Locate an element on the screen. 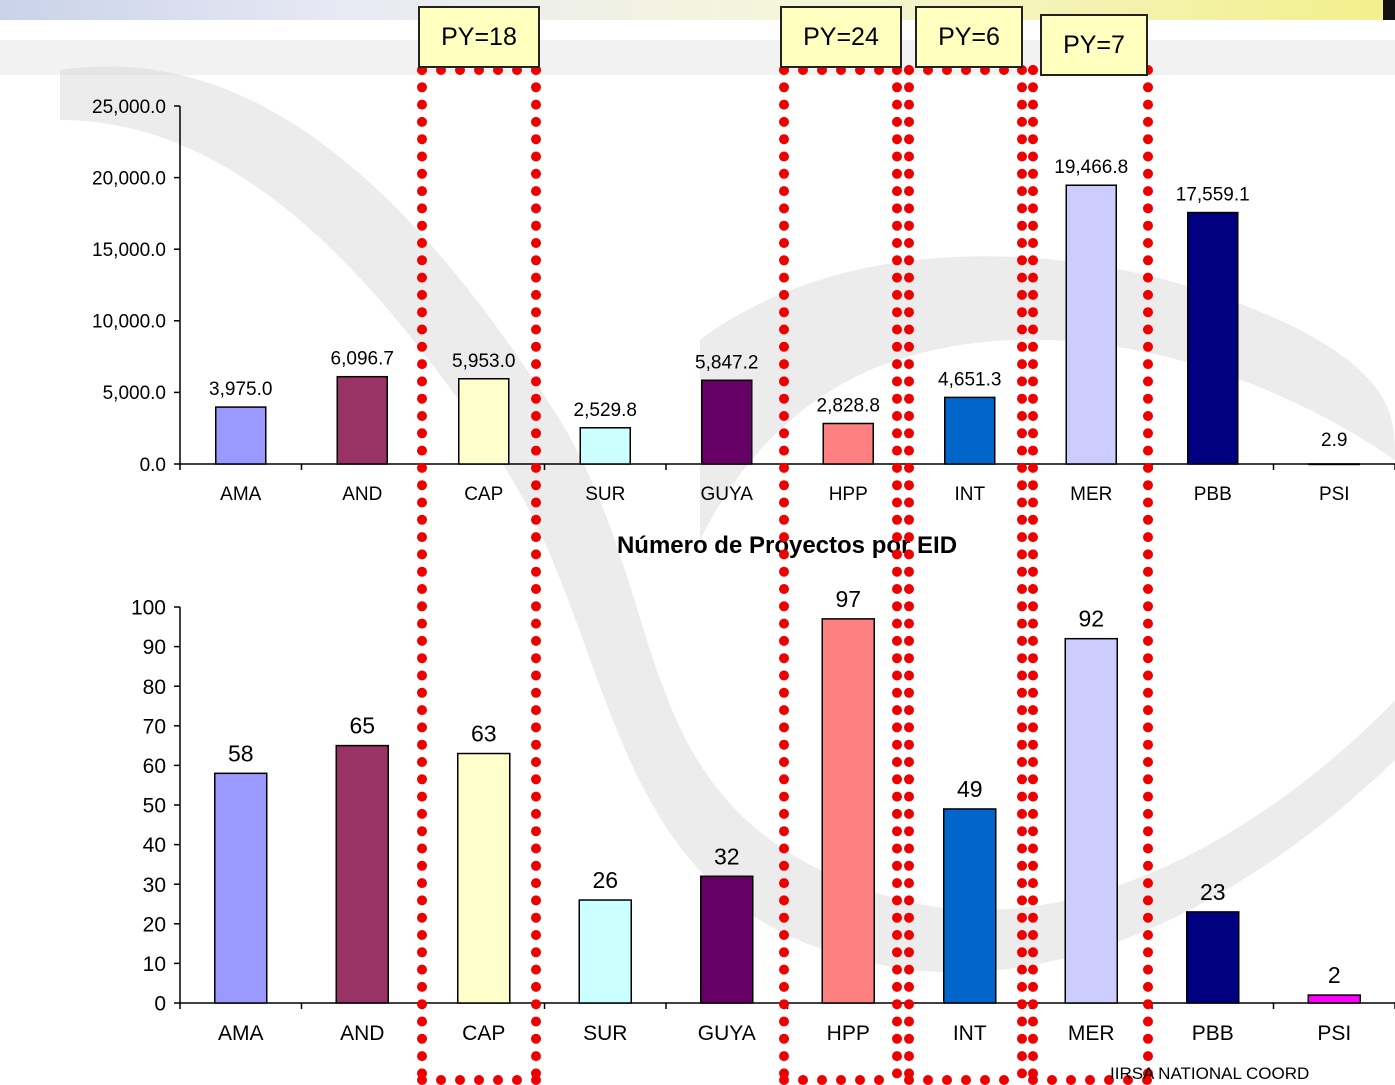  y-tick-label: 25,000.0 is located at coordinates (129, 107).